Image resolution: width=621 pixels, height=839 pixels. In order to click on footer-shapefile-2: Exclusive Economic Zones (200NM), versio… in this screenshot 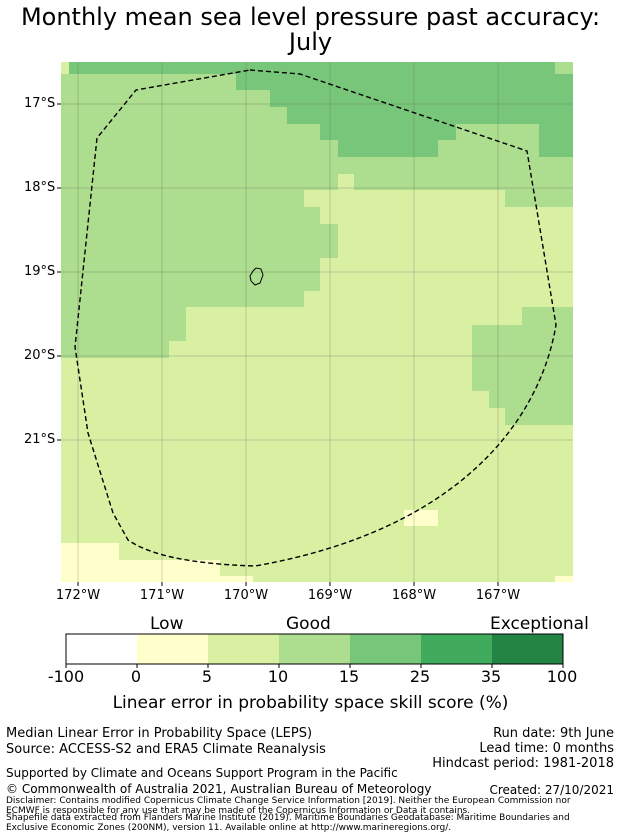, I will do `click(229, 828)`.